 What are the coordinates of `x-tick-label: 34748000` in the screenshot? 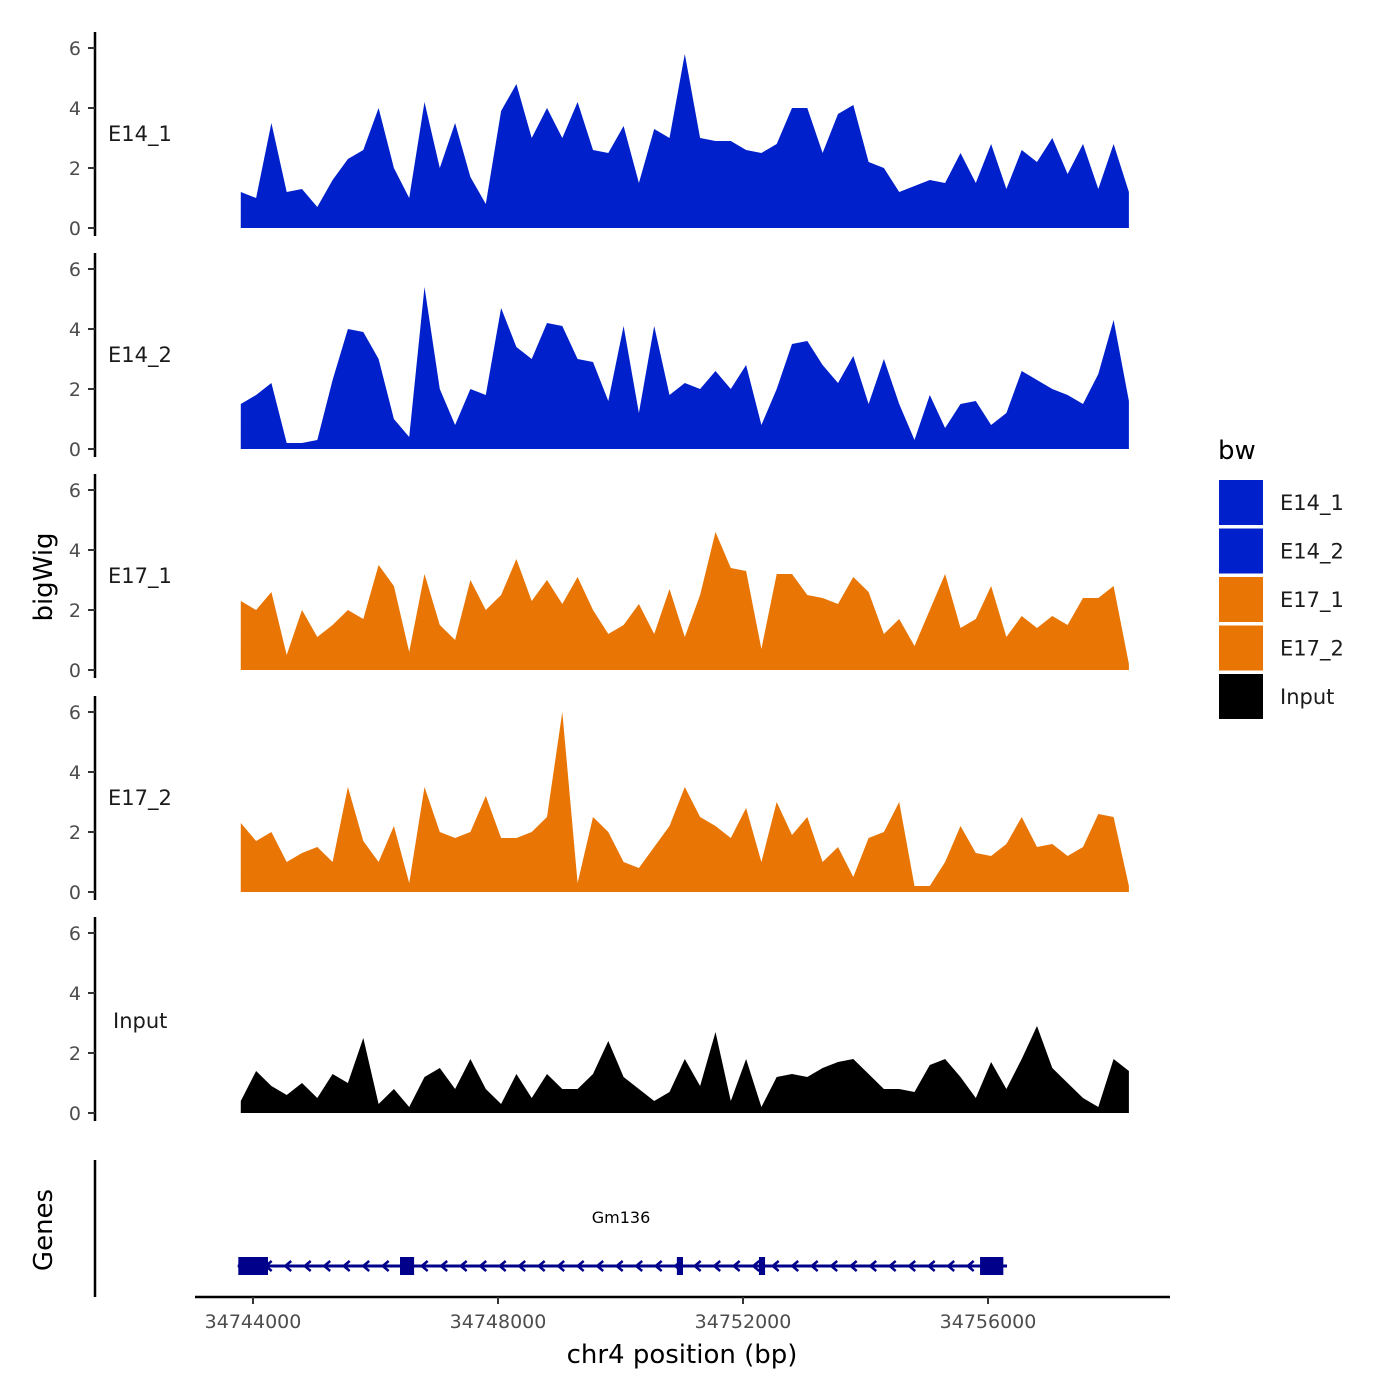 It's located at (498, 1322).